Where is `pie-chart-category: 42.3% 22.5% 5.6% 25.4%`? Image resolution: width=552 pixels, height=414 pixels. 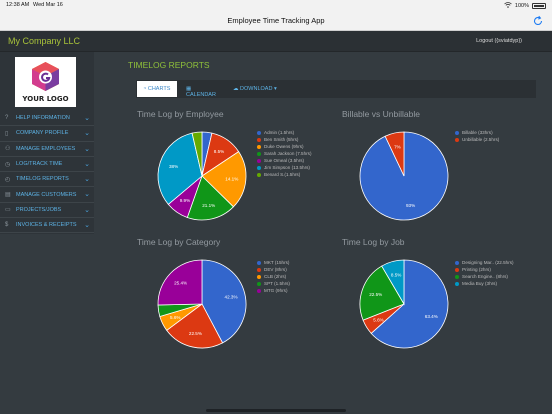 pie-chart-category: 42.3% 22.5% 5.6% 25.4% is located at coordinates (202, 304).